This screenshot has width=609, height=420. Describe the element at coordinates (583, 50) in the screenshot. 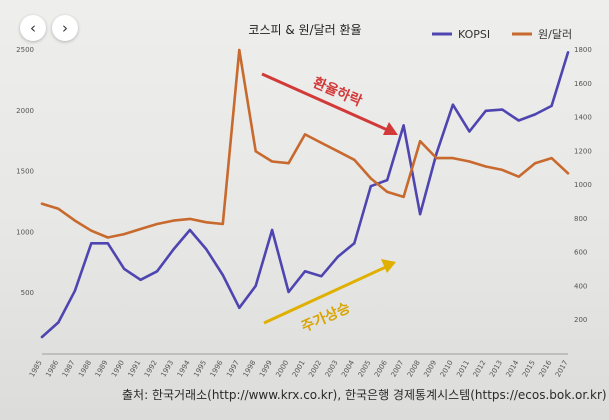

I see `y-right-tick-label: 1800` at that location.